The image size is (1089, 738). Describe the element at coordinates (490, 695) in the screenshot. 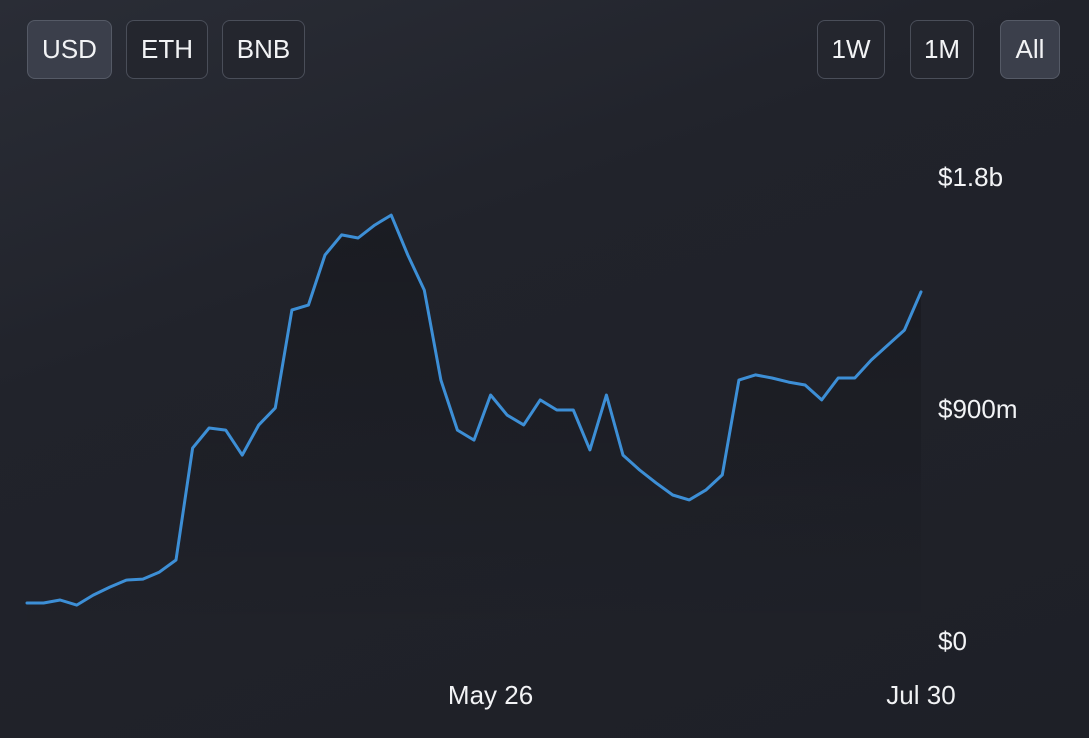

I see `x-tick-label: May 26` at that location.